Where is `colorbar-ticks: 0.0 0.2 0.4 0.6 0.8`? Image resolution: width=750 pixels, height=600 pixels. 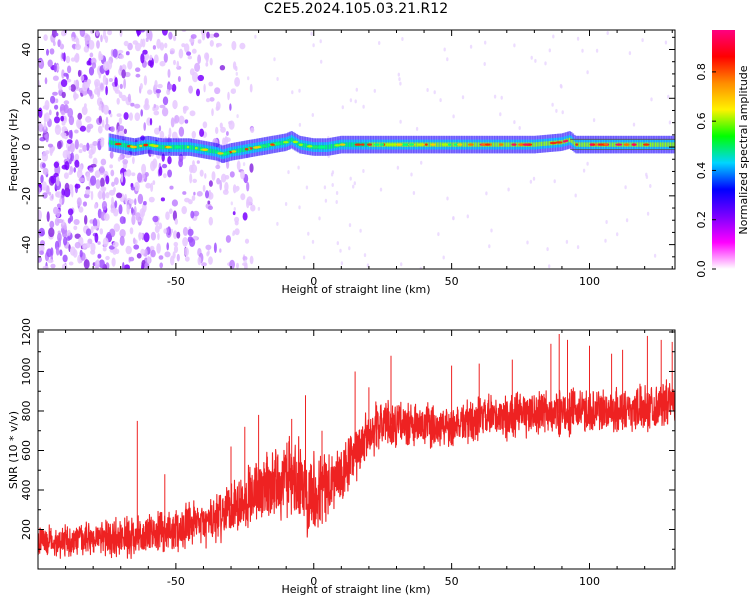
colorbar-ticks: 0.0 0.2 0.4 0.6 0.8 is located at coordinates (705, 170).